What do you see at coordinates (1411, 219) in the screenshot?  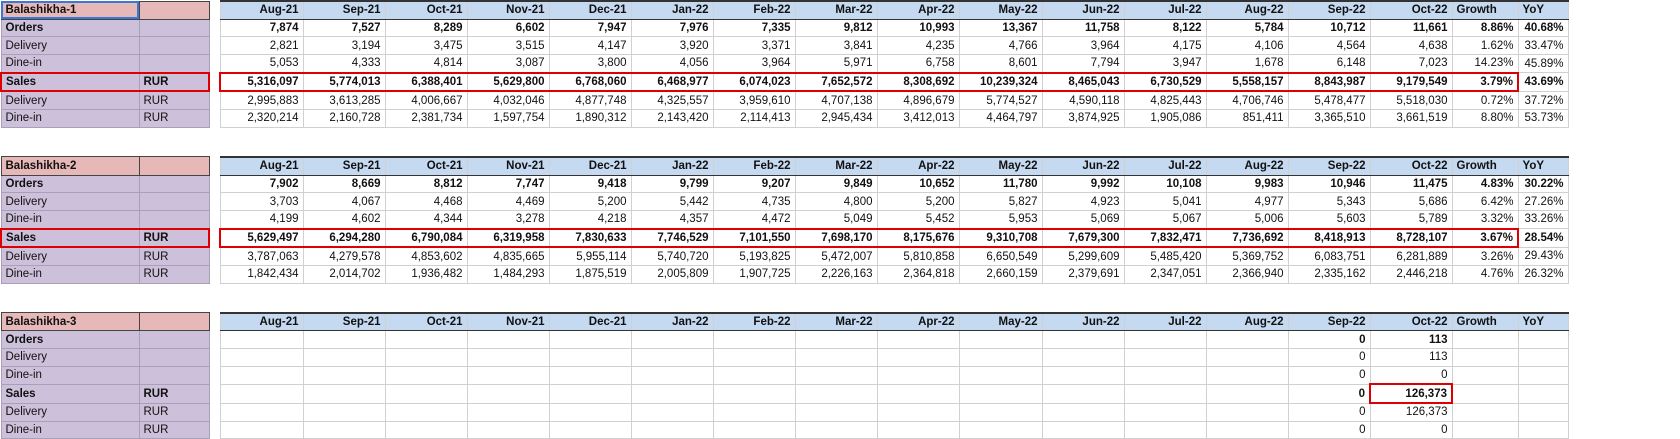 I see `value-cell: 5,789` at bounding box center [1411, 219].